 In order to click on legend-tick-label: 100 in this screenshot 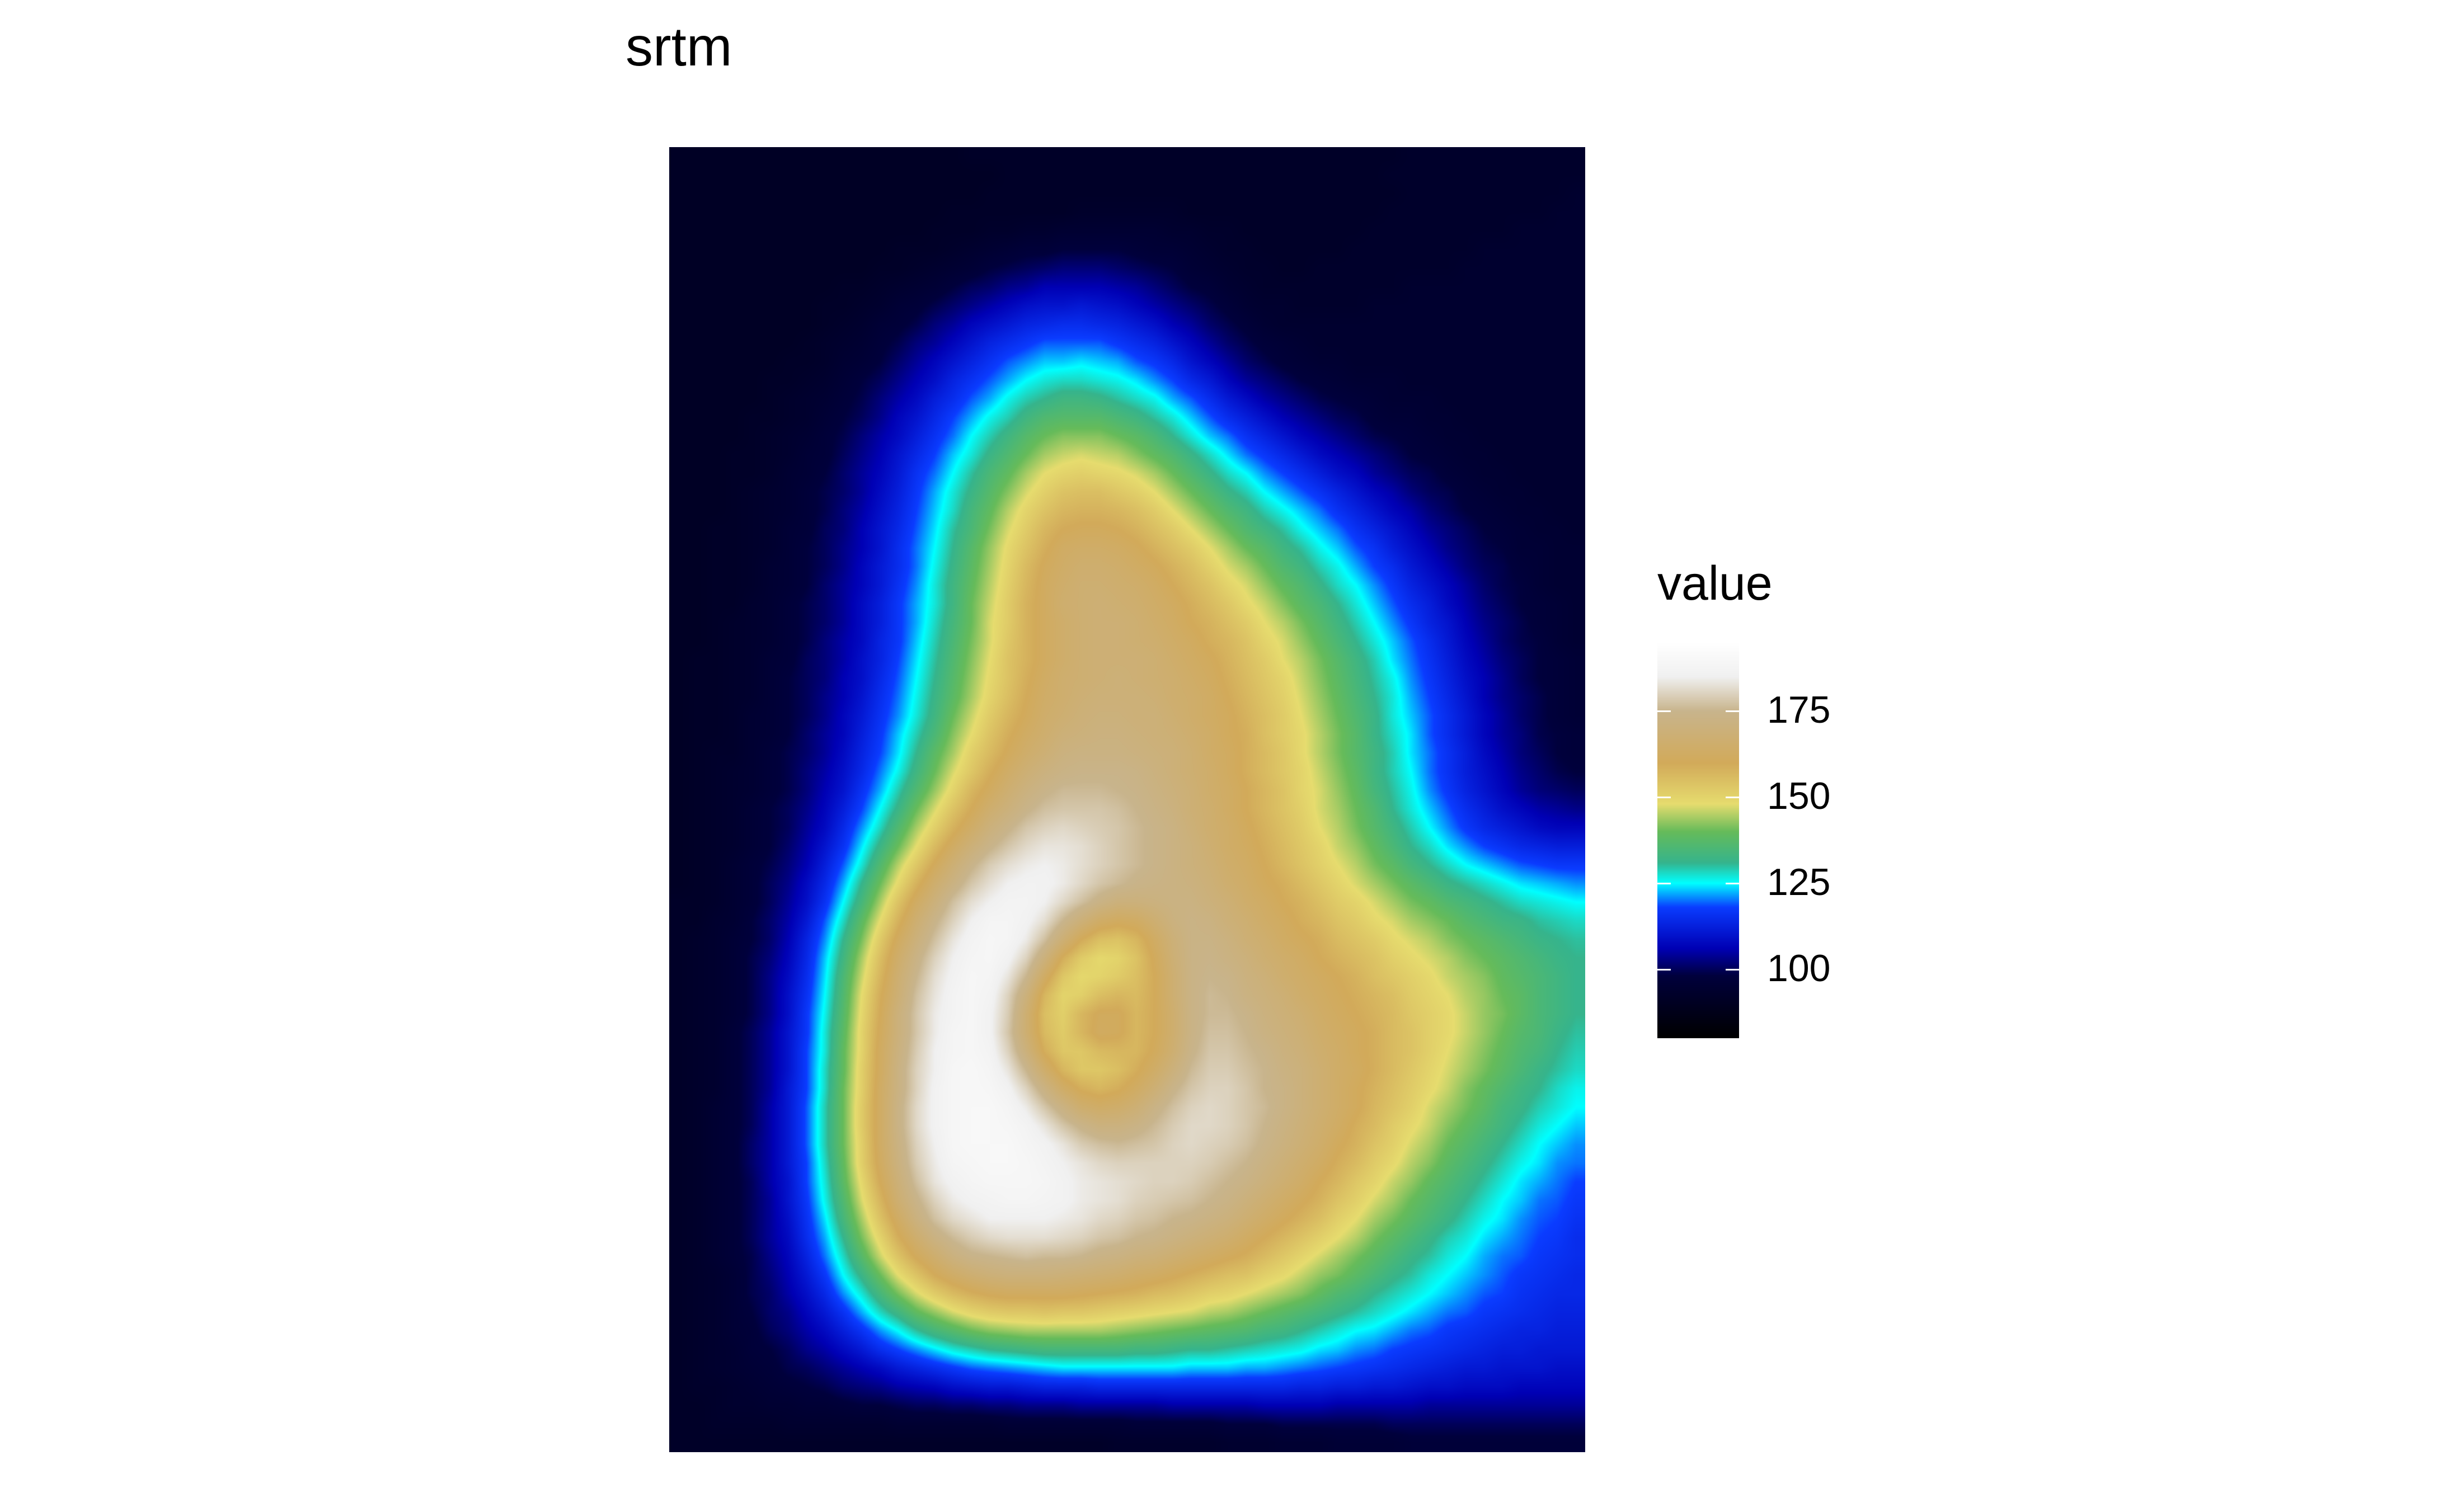, I will do `click(1799, 968)`.